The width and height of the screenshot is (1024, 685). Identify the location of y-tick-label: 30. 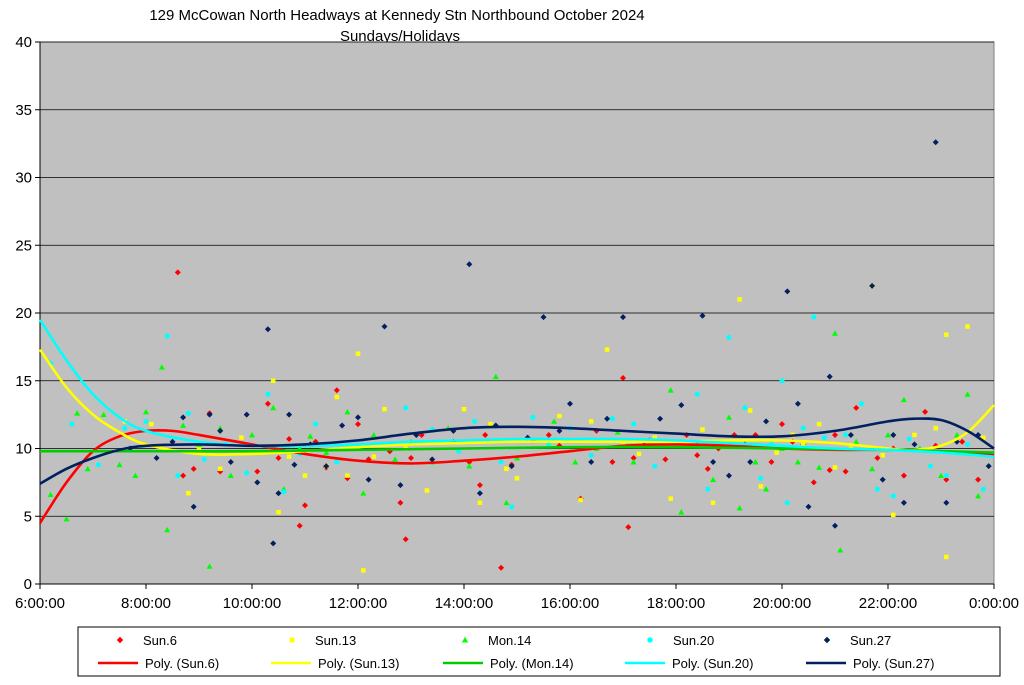
(23, 178).